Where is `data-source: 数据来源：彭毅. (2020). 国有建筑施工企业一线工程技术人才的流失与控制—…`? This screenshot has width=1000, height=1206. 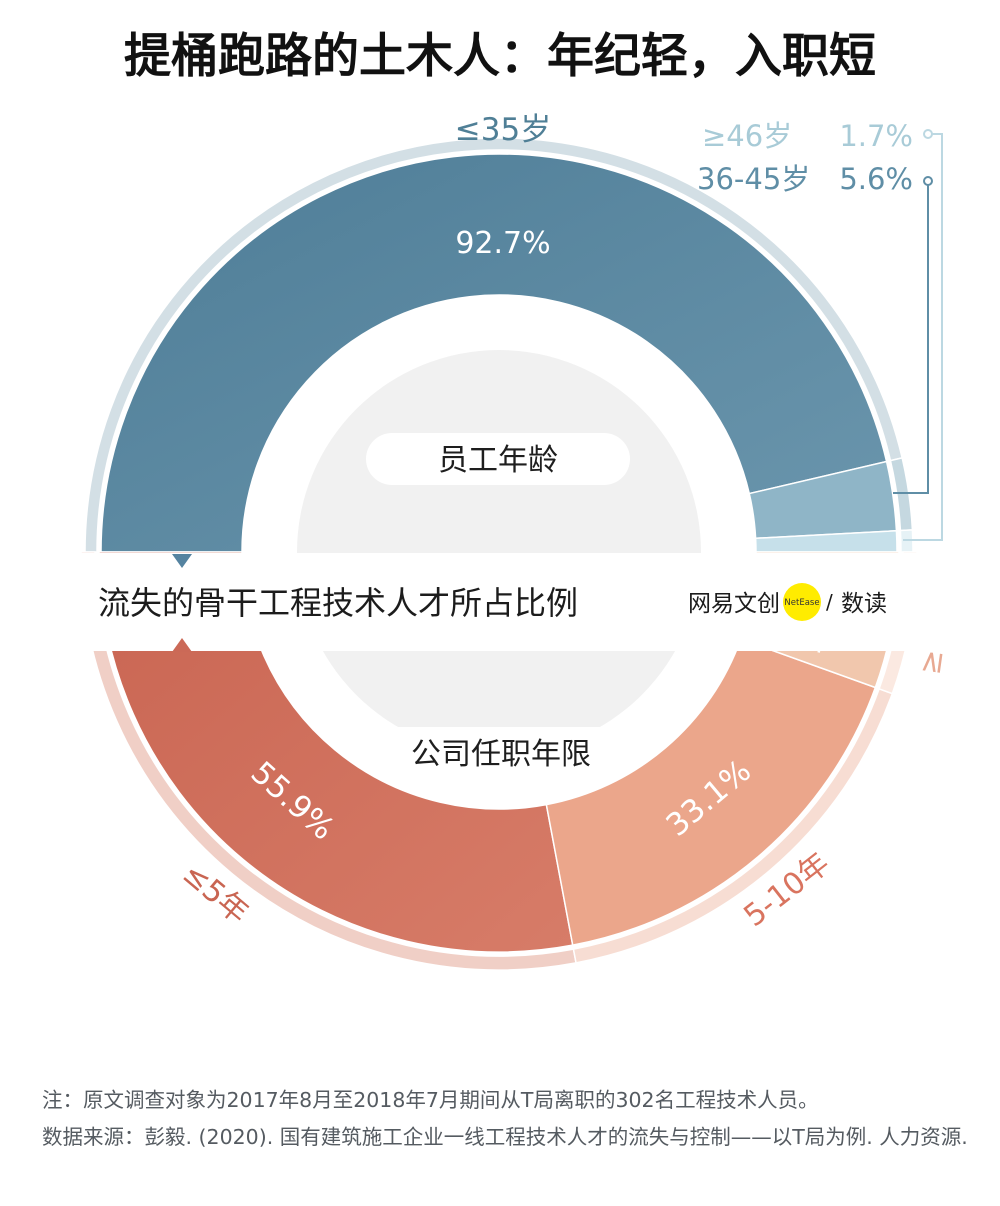
data-source: 数据来源：彭毅. (2020). 国有建筑施工企业一线工程技术人才的流失与控制—… is located at coordinates (505, 1137).